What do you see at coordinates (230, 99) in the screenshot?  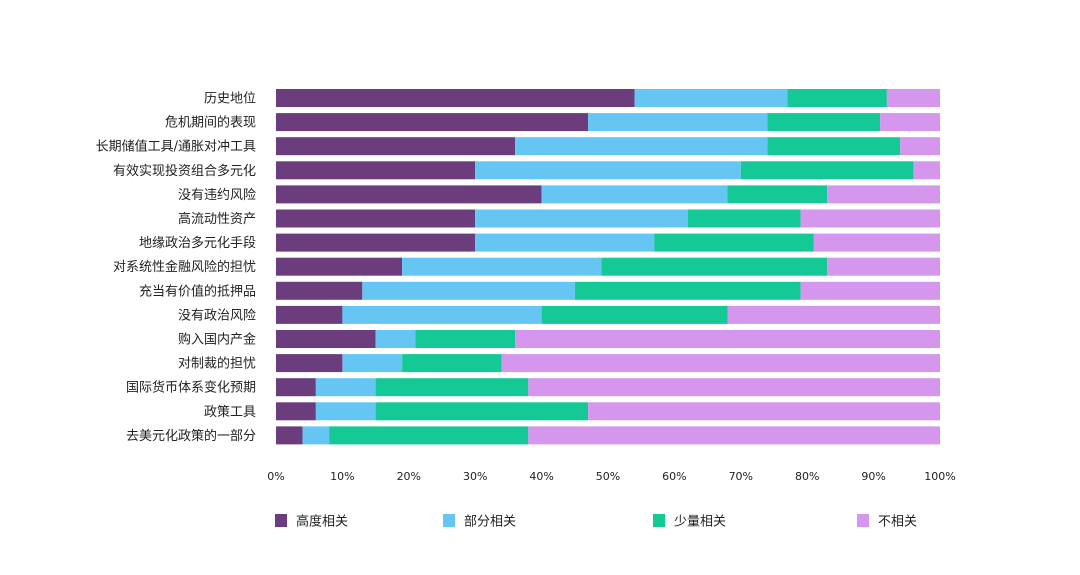 I see `category-label: 历史地位` at bounding box center [230, 99].